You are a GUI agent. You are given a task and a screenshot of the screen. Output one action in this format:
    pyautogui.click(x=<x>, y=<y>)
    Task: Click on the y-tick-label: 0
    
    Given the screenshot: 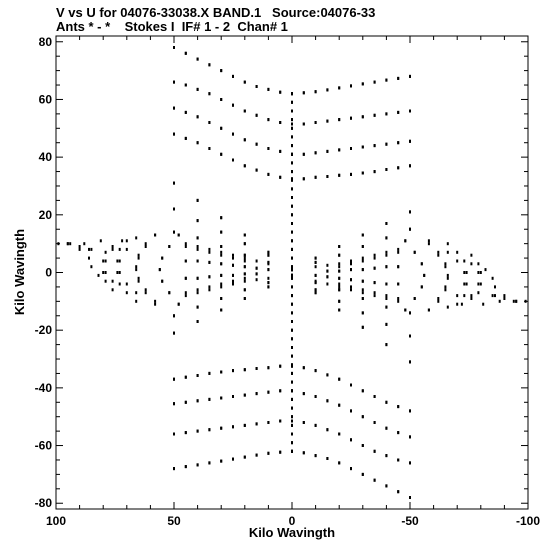 What is the action you would take?
    pyautogui.click(x=48, y=273)
    